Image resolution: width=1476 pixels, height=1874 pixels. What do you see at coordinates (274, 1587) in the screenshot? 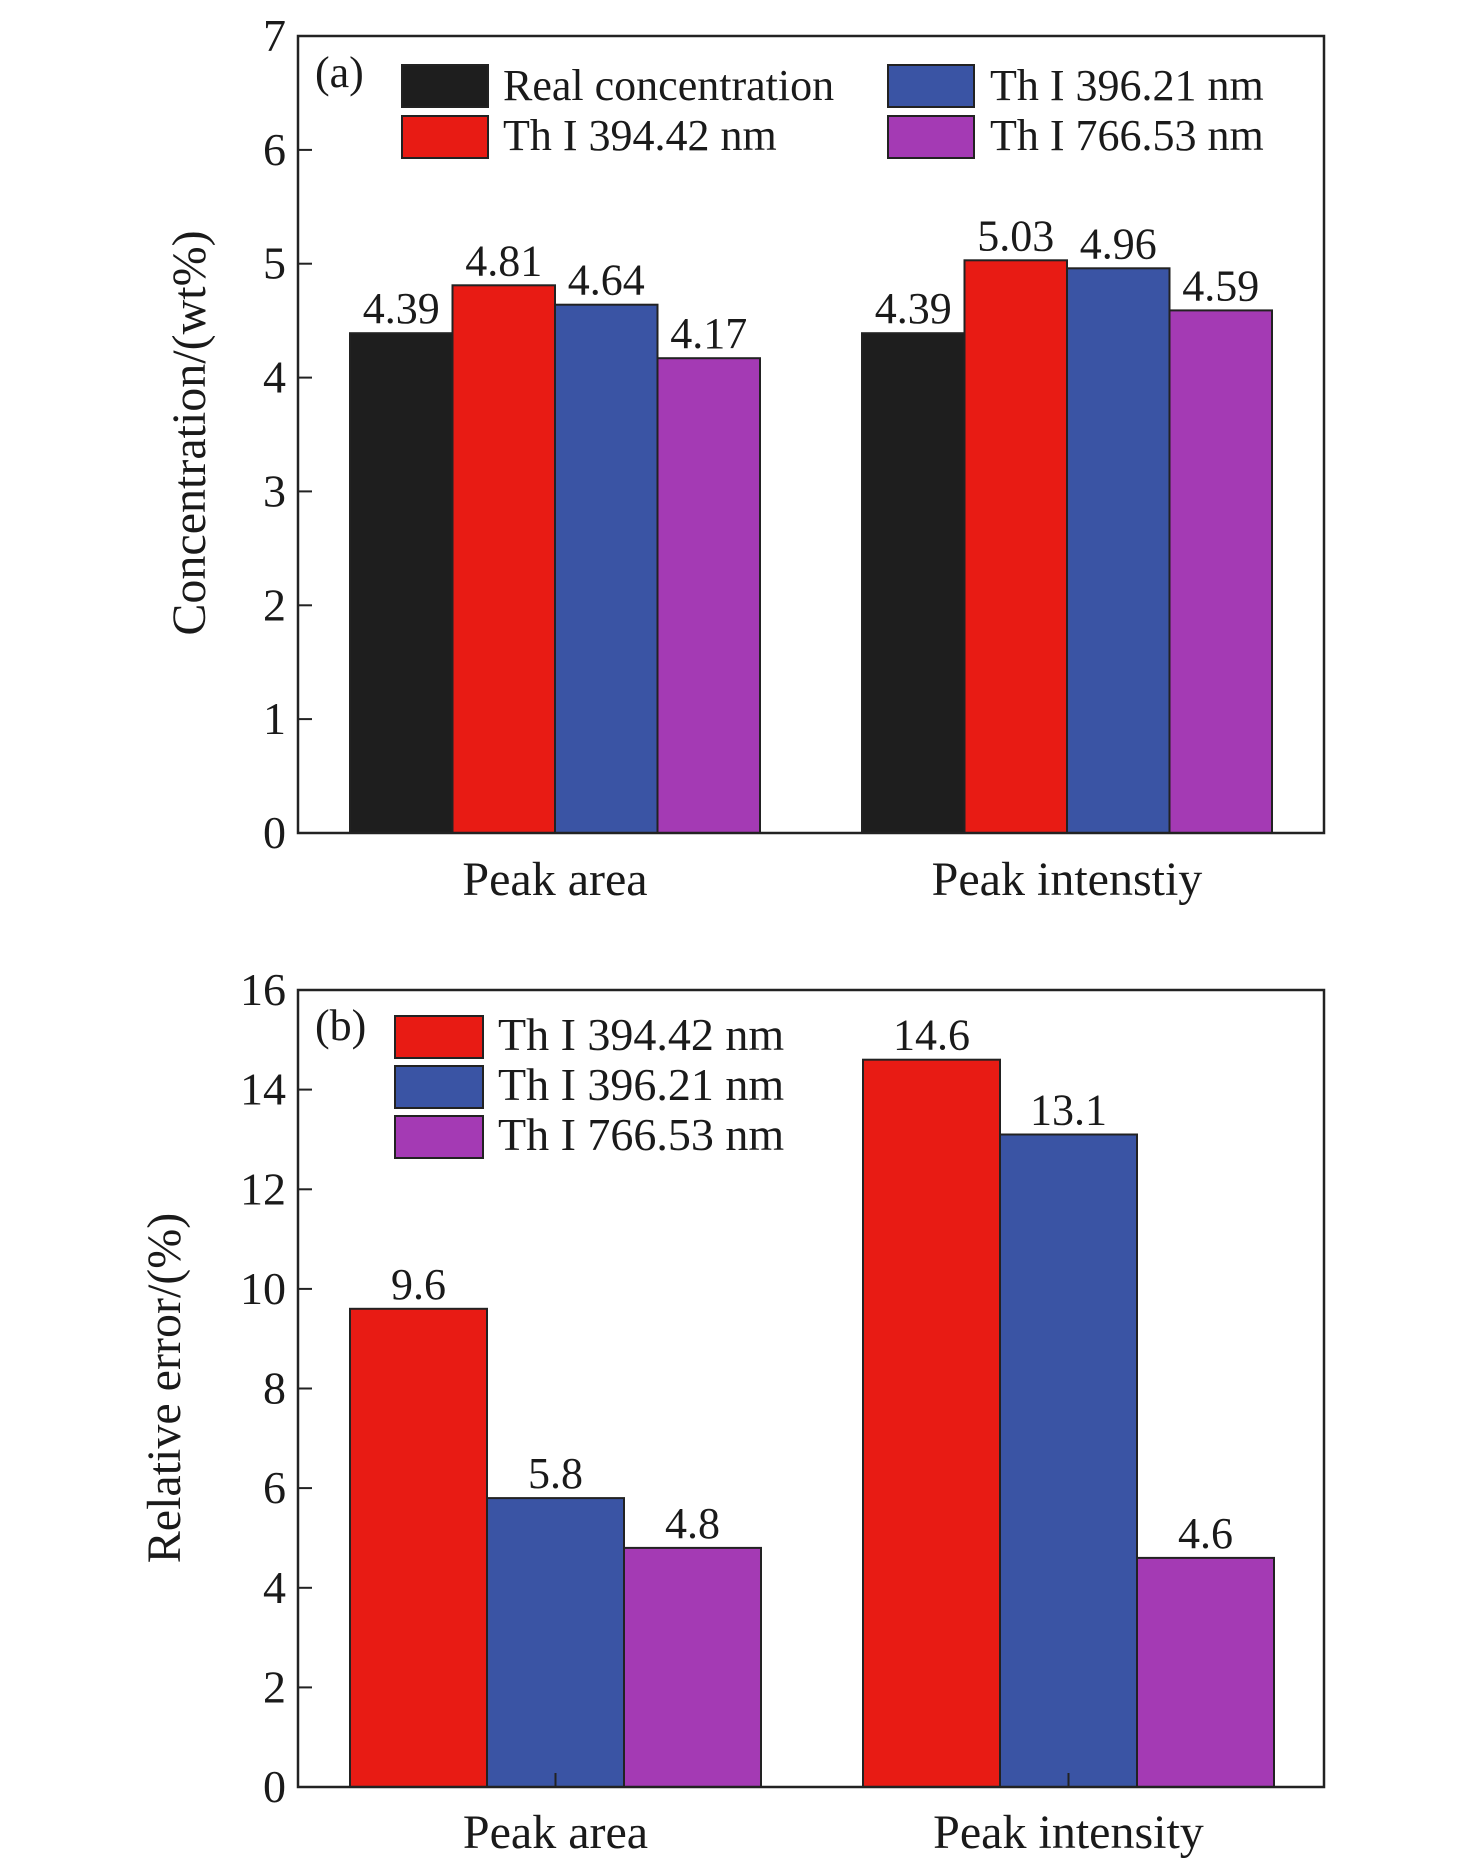
I see `y-tick-label-1-2: 4` at bounding box center [274, 1587].